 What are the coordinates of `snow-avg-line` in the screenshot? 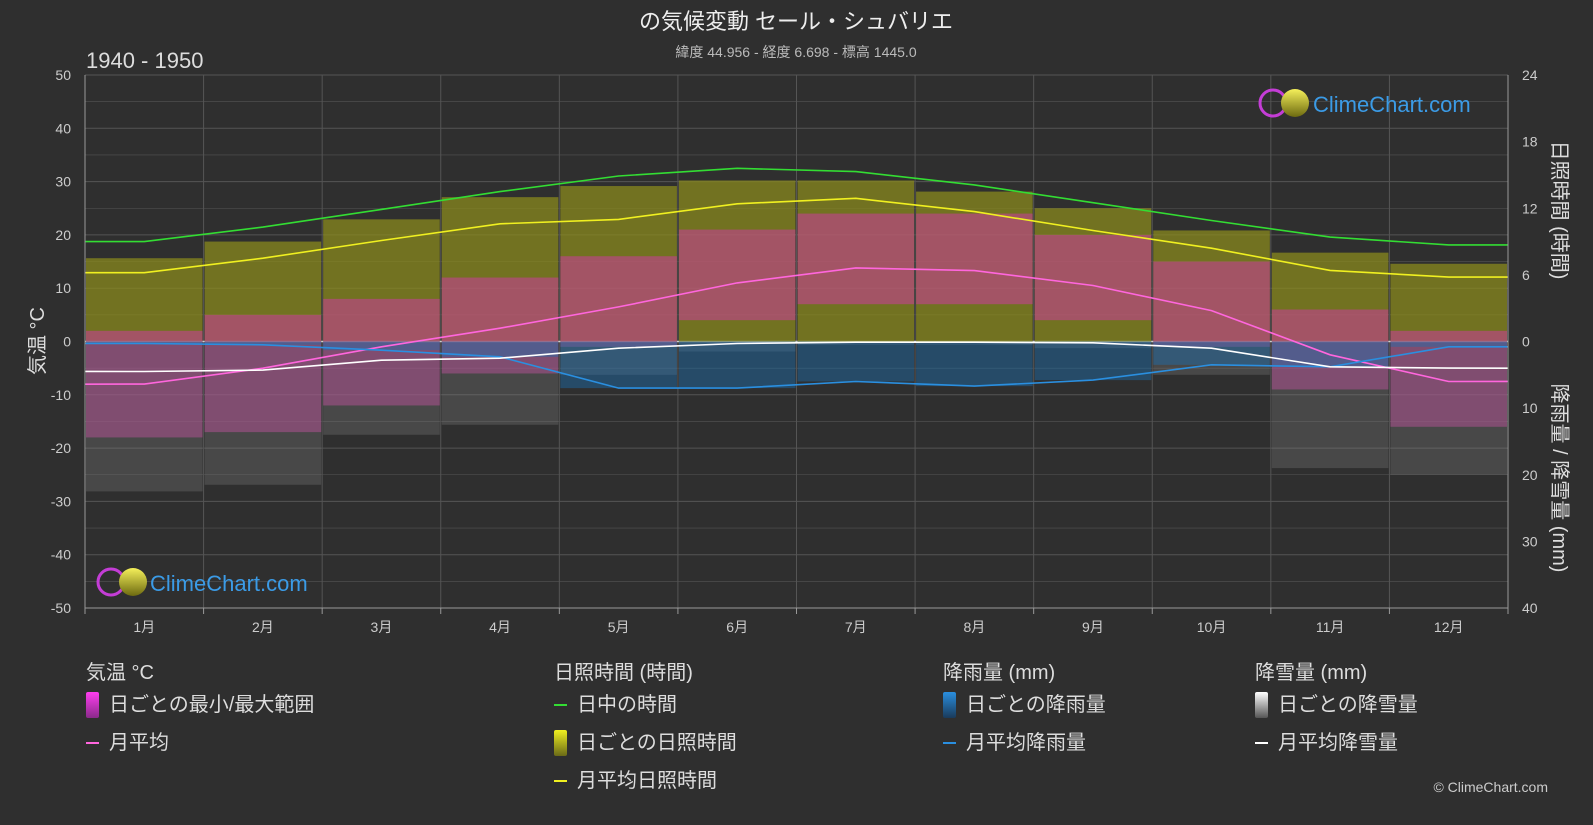 It's located at (796, 357).